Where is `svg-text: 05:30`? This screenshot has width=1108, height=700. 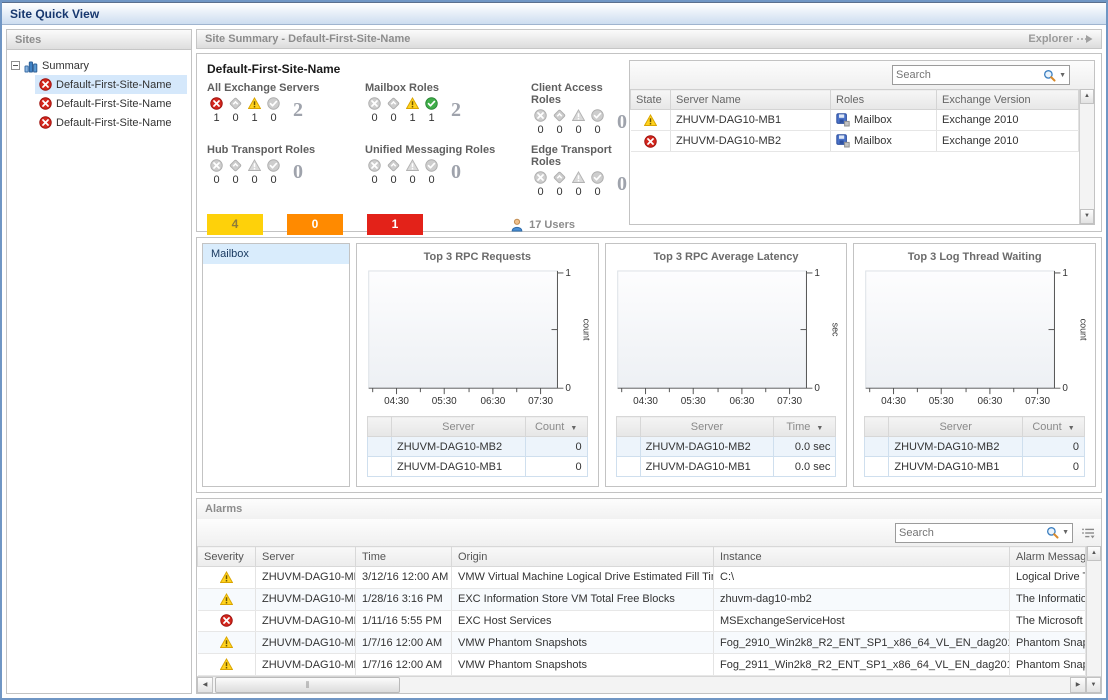
svg-text: 05:30 is located at coordinates (692, 401).